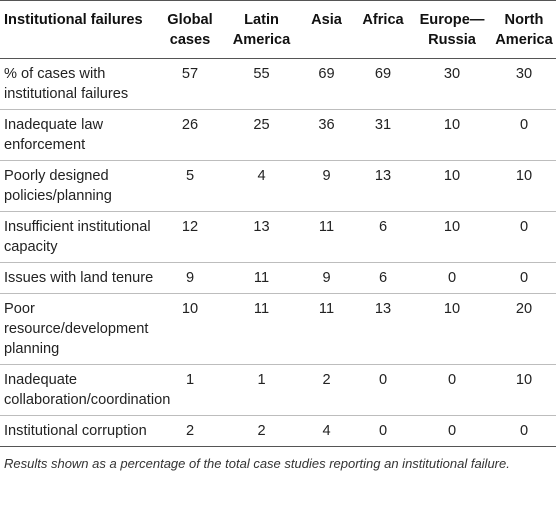  Describe the element at coordinates (78, 329) in the screenshot. I see `row-label: Poor resource/development planning` at that location.